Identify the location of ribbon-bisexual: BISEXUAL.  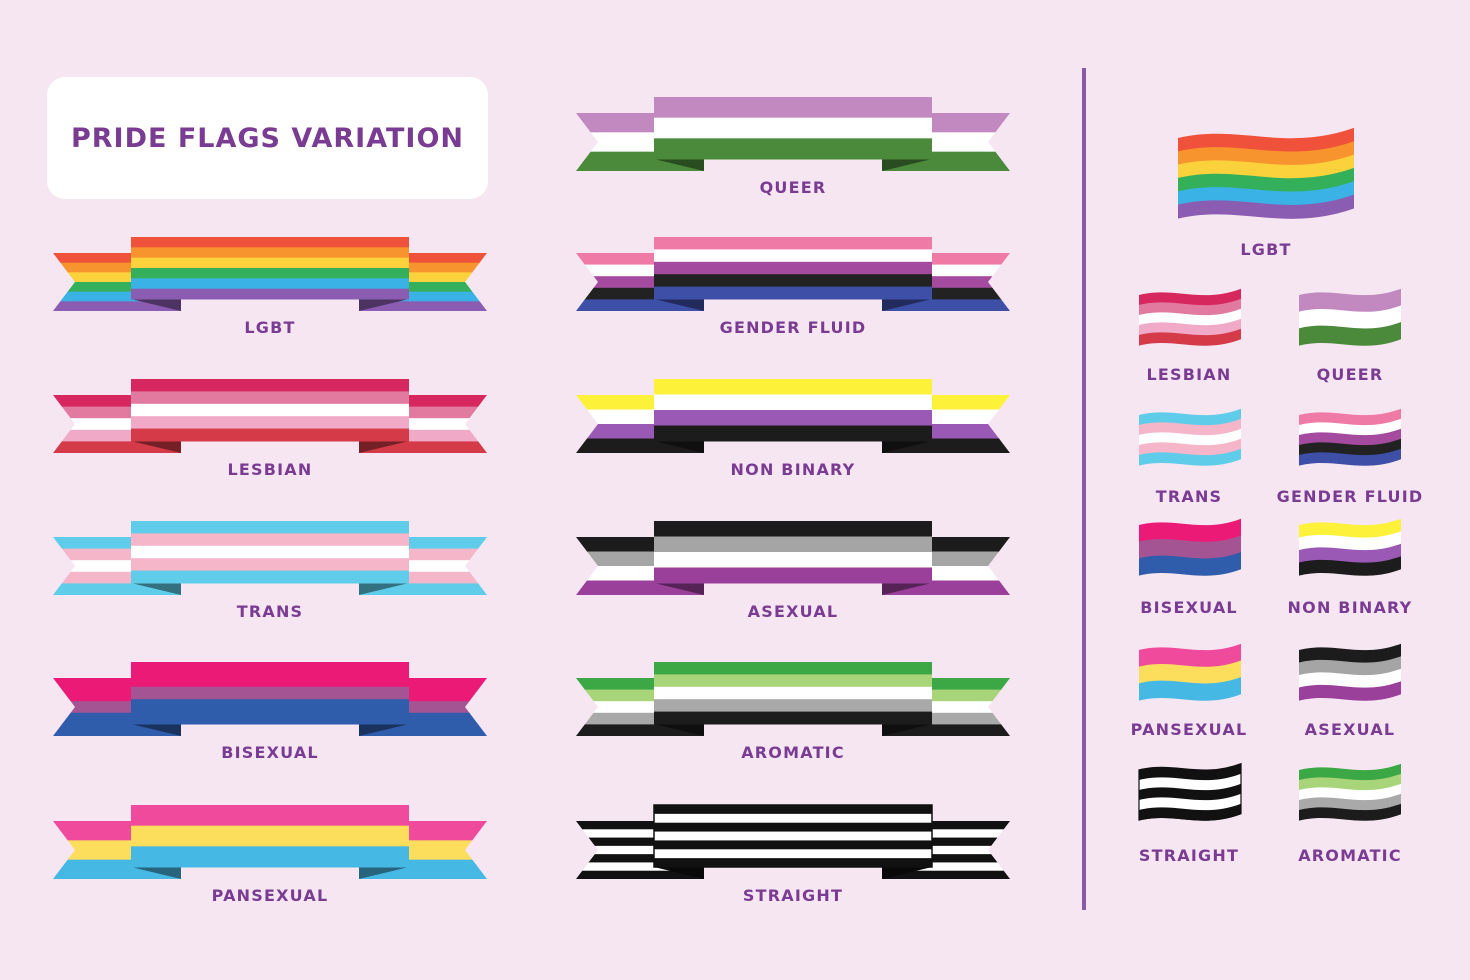
(270, 712).